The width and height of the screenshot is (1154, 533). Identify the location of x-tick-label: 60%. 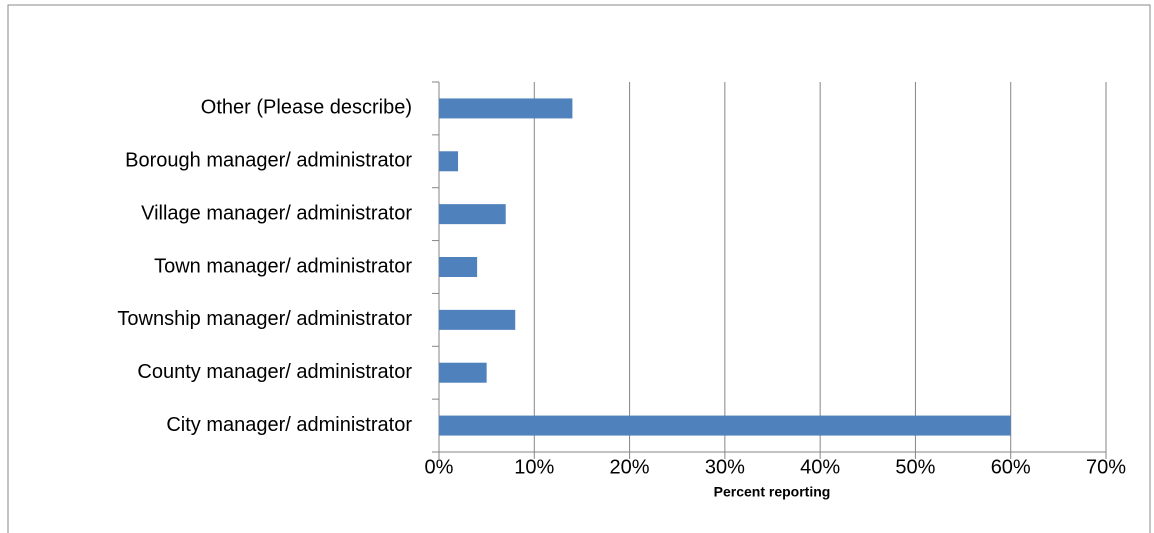
(1011, 467).